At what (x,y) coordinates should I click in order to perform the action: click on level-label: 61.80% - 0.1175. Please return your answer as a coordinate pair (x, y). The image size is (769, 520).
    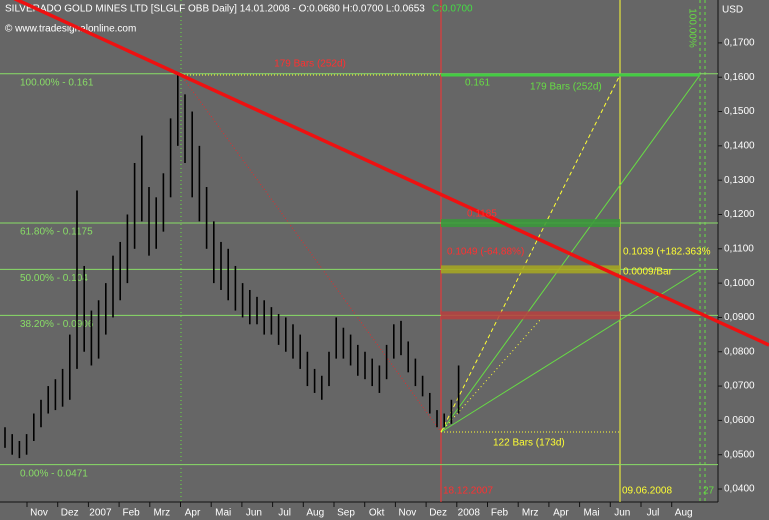
    Looking at the image, I should click on (56, 232).